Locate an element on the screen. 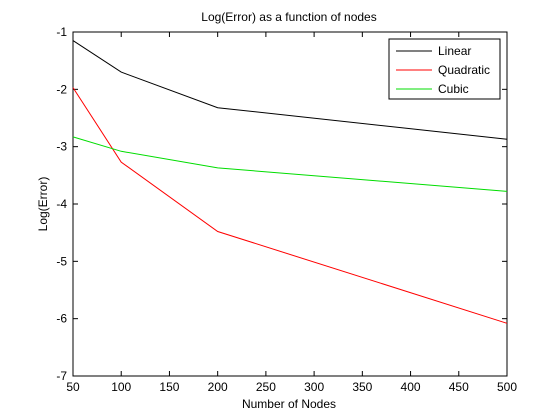  x-tick-label: 500 is located at coordinates (507, 387).